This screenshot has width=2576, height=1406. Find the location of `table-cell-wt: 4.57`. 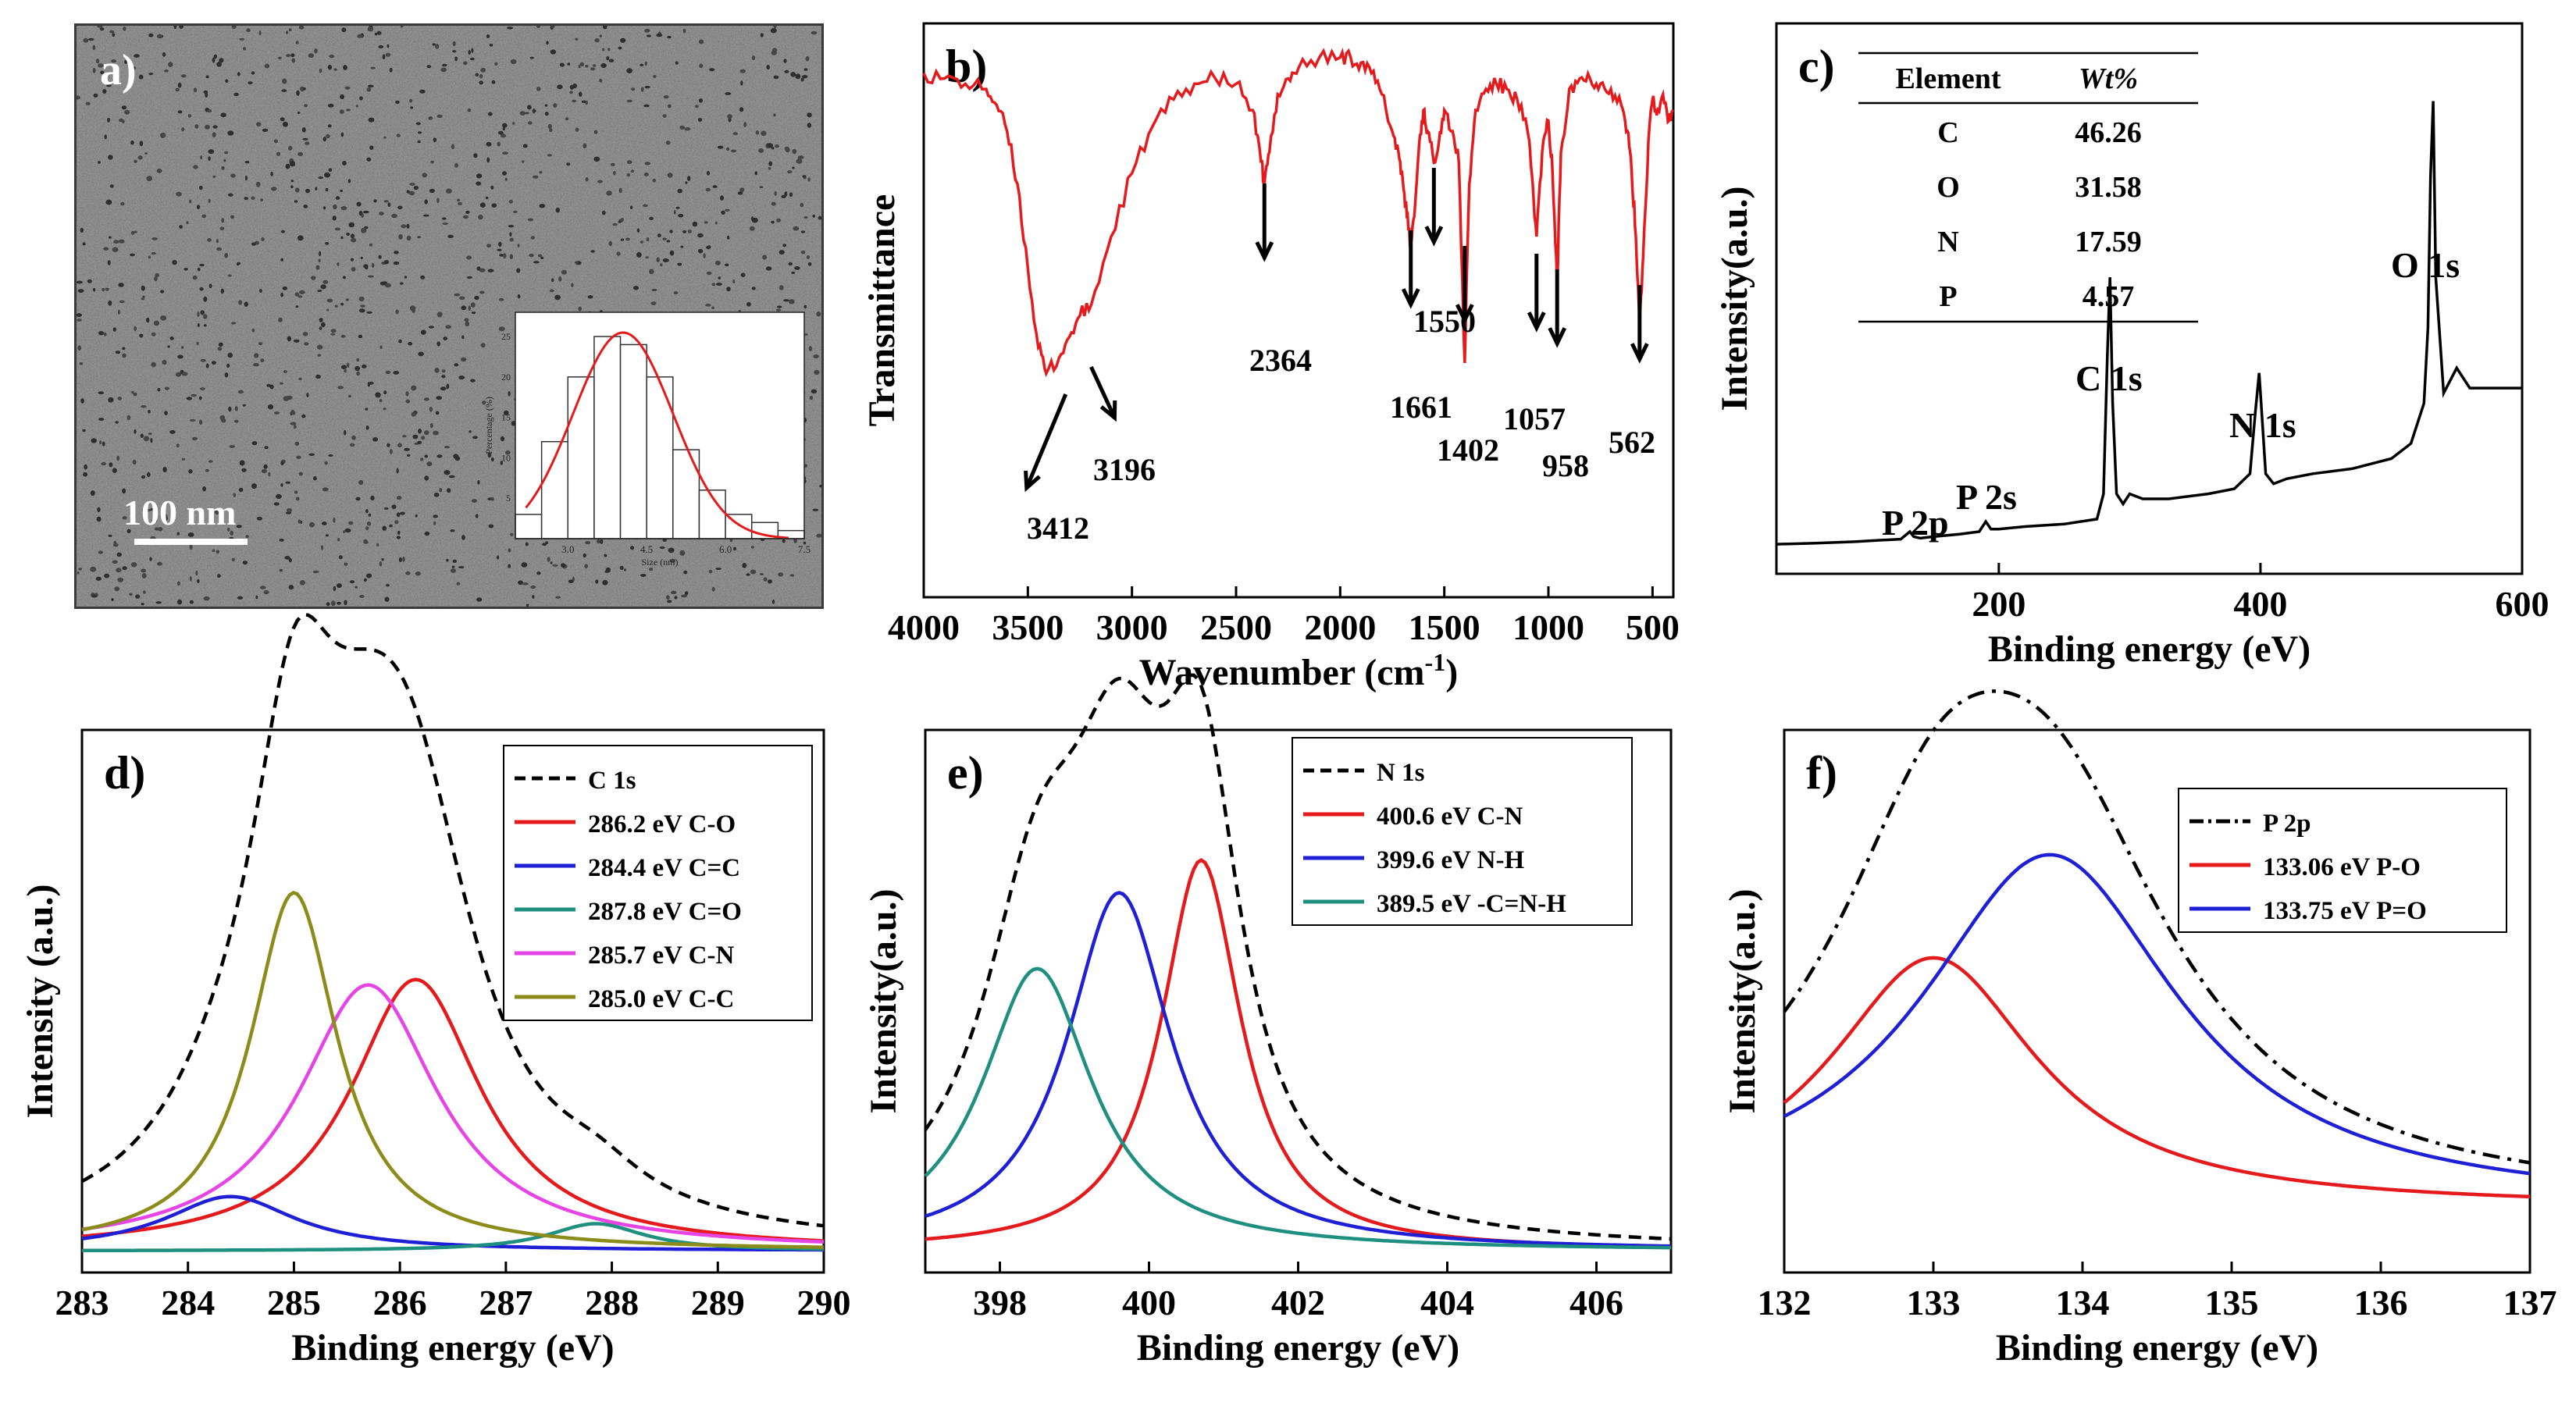

table-cell-wt: 4.57 is located at coordinates (2109, 296).